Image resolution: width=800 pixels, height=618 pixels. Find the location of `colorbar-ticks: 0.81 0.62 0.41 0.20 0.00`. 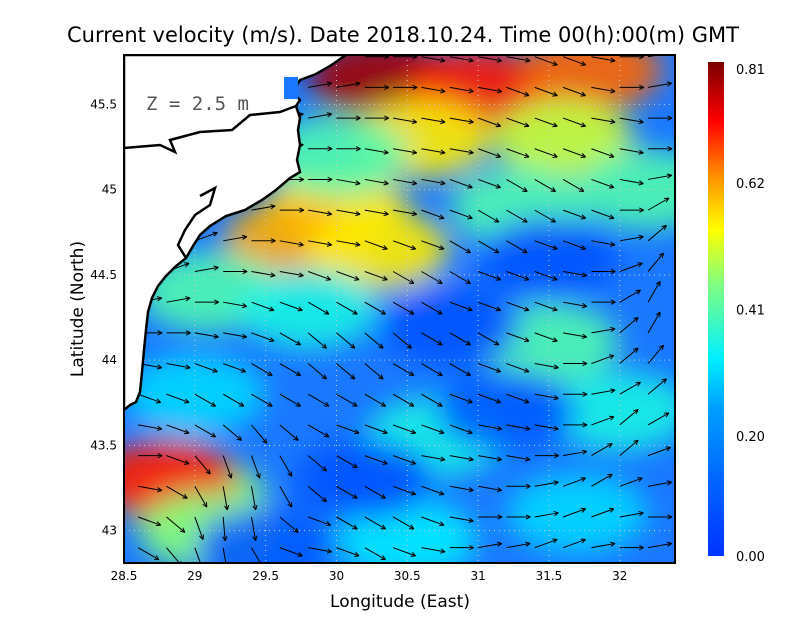

colorbar-ticks: 0.81 0.62 0.41 0.20 0.00 is located at coordinates (750, 314).